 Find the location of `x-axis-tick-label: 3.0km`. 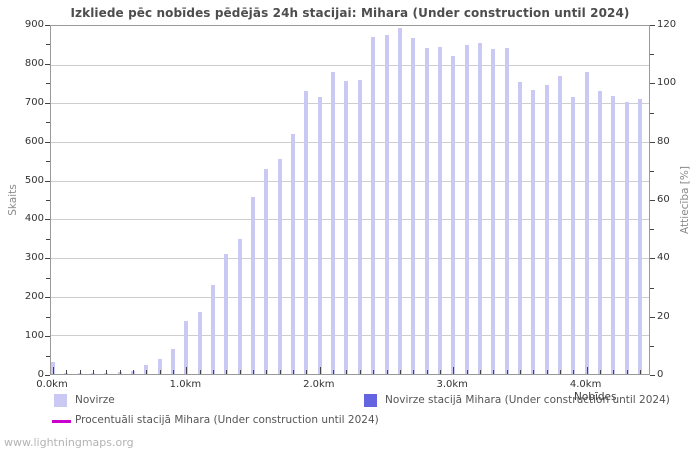

x-axis-tick-label: 3.0km is located at coordinates (452, 384).